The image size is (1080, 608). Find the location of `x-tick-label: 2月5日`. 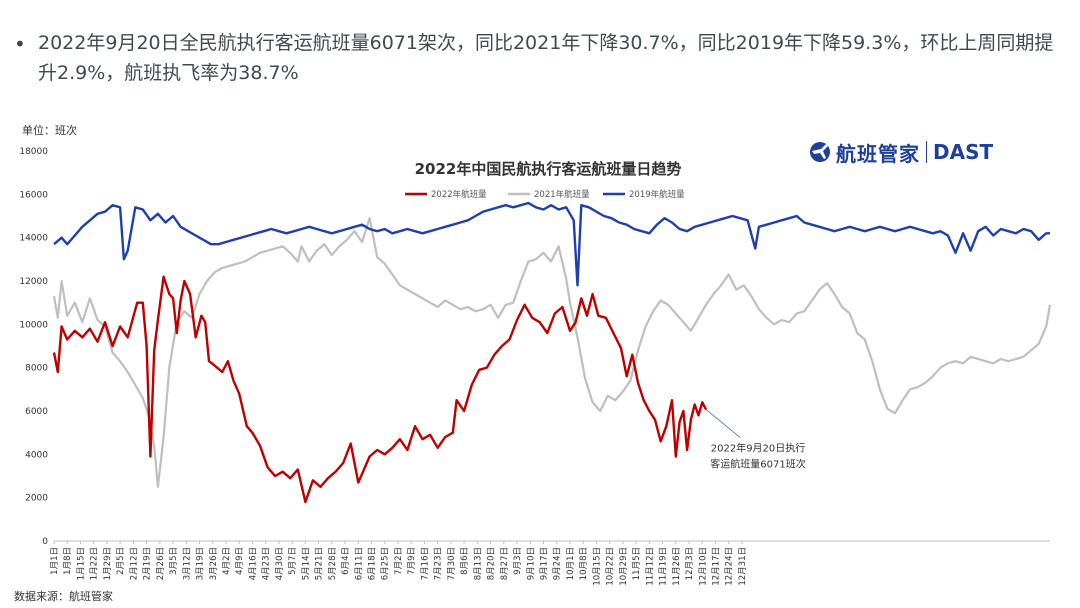

x-tick-label: 2月5日 is located at coordinates (121, 561).